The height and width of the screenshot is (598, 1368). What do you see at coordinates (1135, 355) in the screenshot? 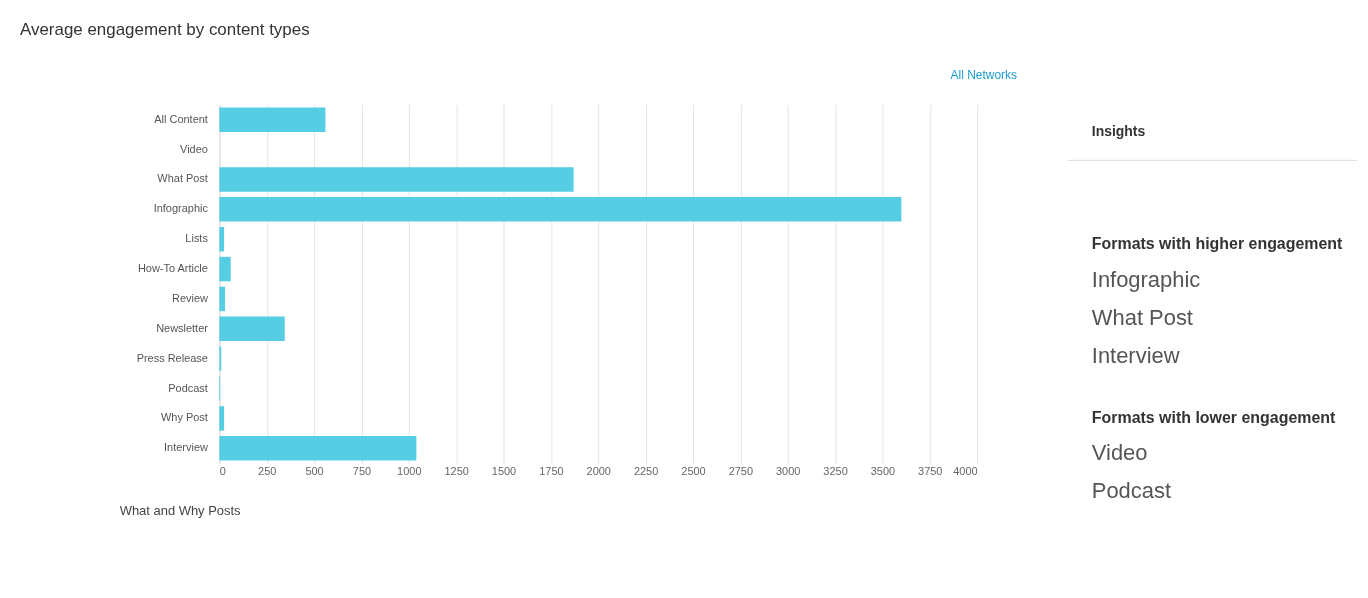
I see `text: Interview` at bounding box center [1135, 355].